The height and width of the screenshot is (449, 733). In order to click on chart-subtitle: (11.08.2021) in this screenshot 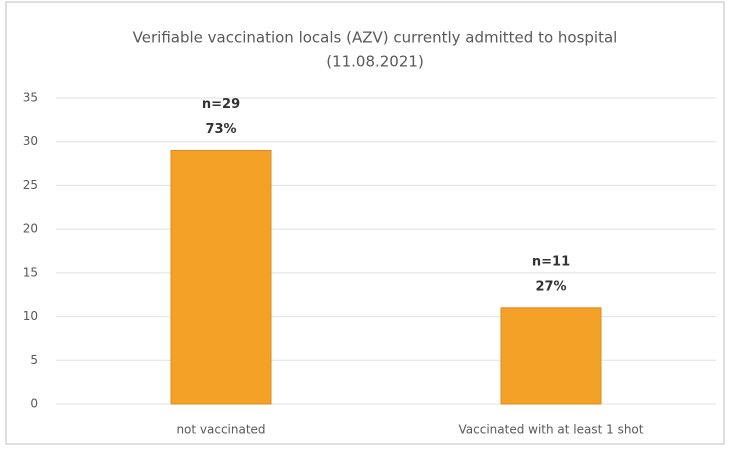, I will do `click(375, 62)`.